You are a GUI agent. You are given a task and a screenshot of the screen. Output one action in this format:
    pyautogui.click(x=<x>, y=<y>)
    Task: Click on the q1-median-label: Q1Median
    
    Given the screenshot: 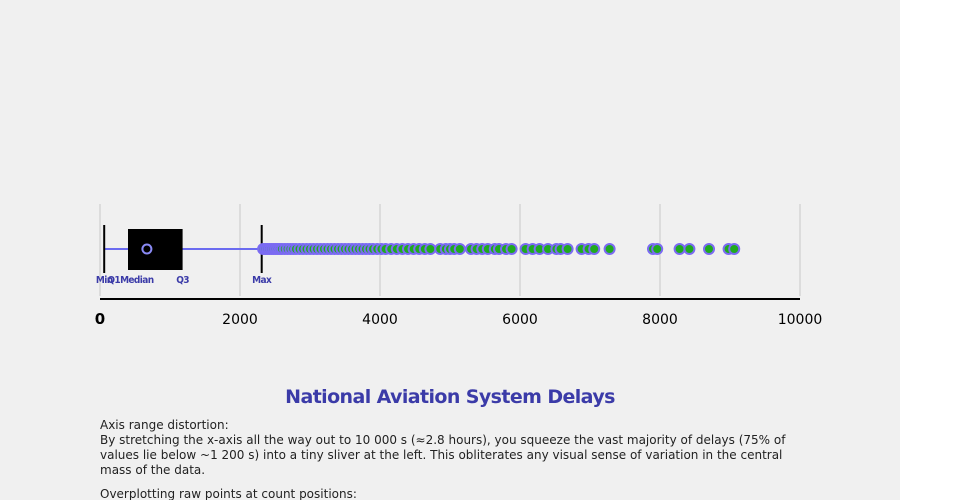 What is the action you would take?
    pyautogui.click(x=130, y=280)
    